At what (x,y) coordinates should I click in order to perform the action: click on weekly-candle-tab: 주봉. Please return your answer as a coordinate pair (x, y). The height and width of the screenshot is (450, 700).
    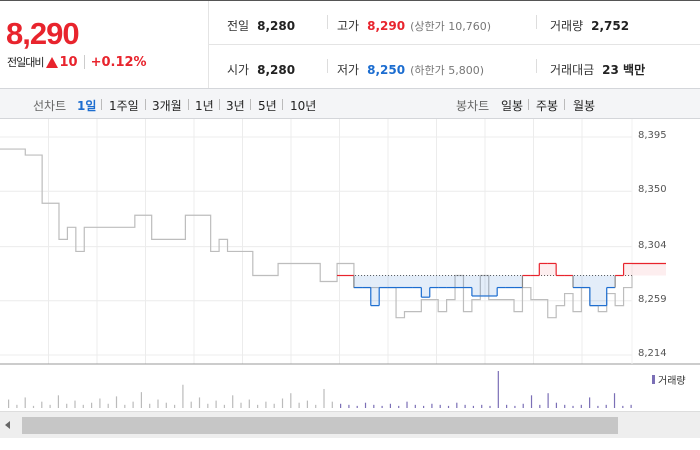
    Looking at the image, I should click on (547, 106).